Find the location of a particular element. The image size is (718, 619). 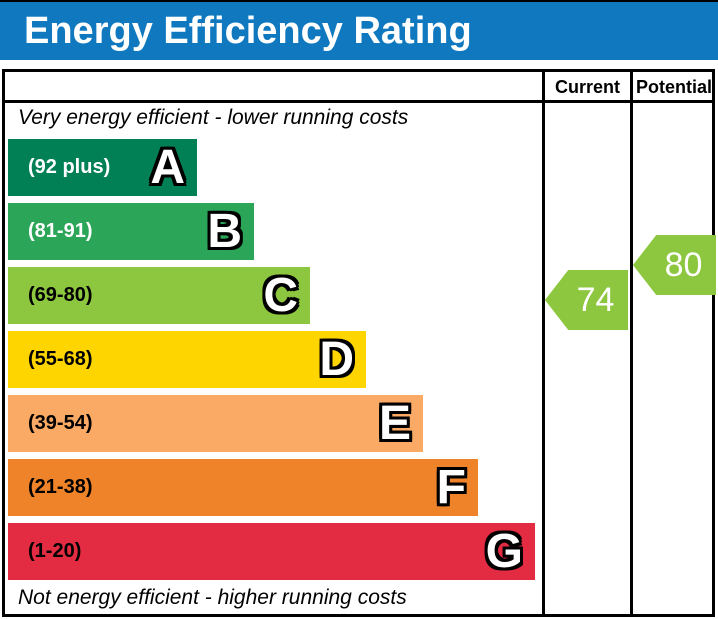

band-e: (39-54) E is located at coordinates (215, 423).